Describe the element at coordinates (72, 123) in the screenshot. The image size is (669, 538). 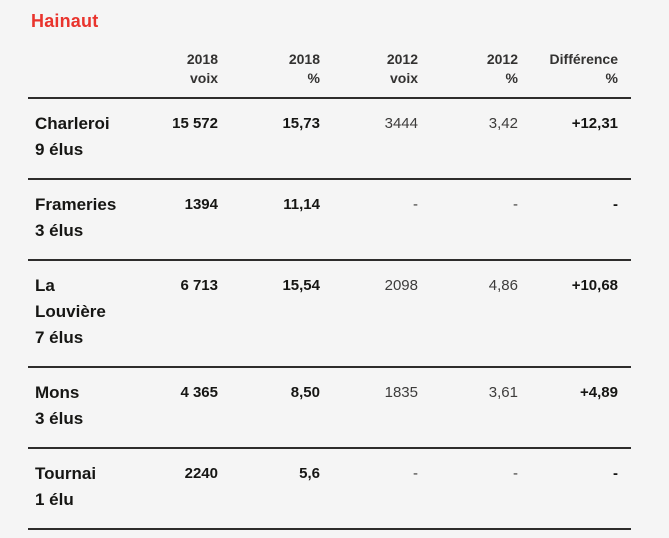
I see `commune-name: Charleroi` at that location.